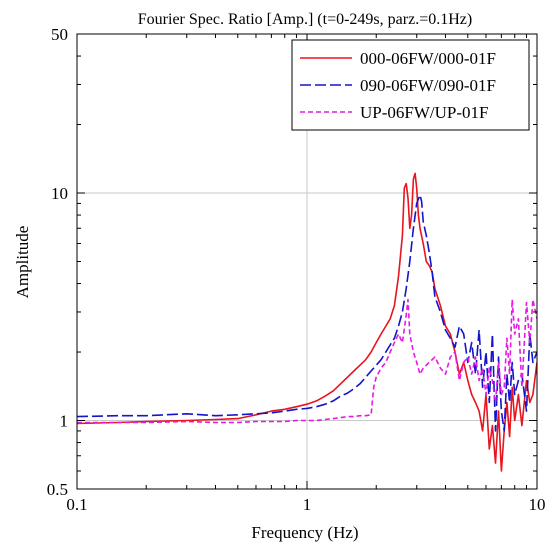 The width and height of the screenshot is (552, 547). I want to click on y-tick-label: 50, so click(59, 34).